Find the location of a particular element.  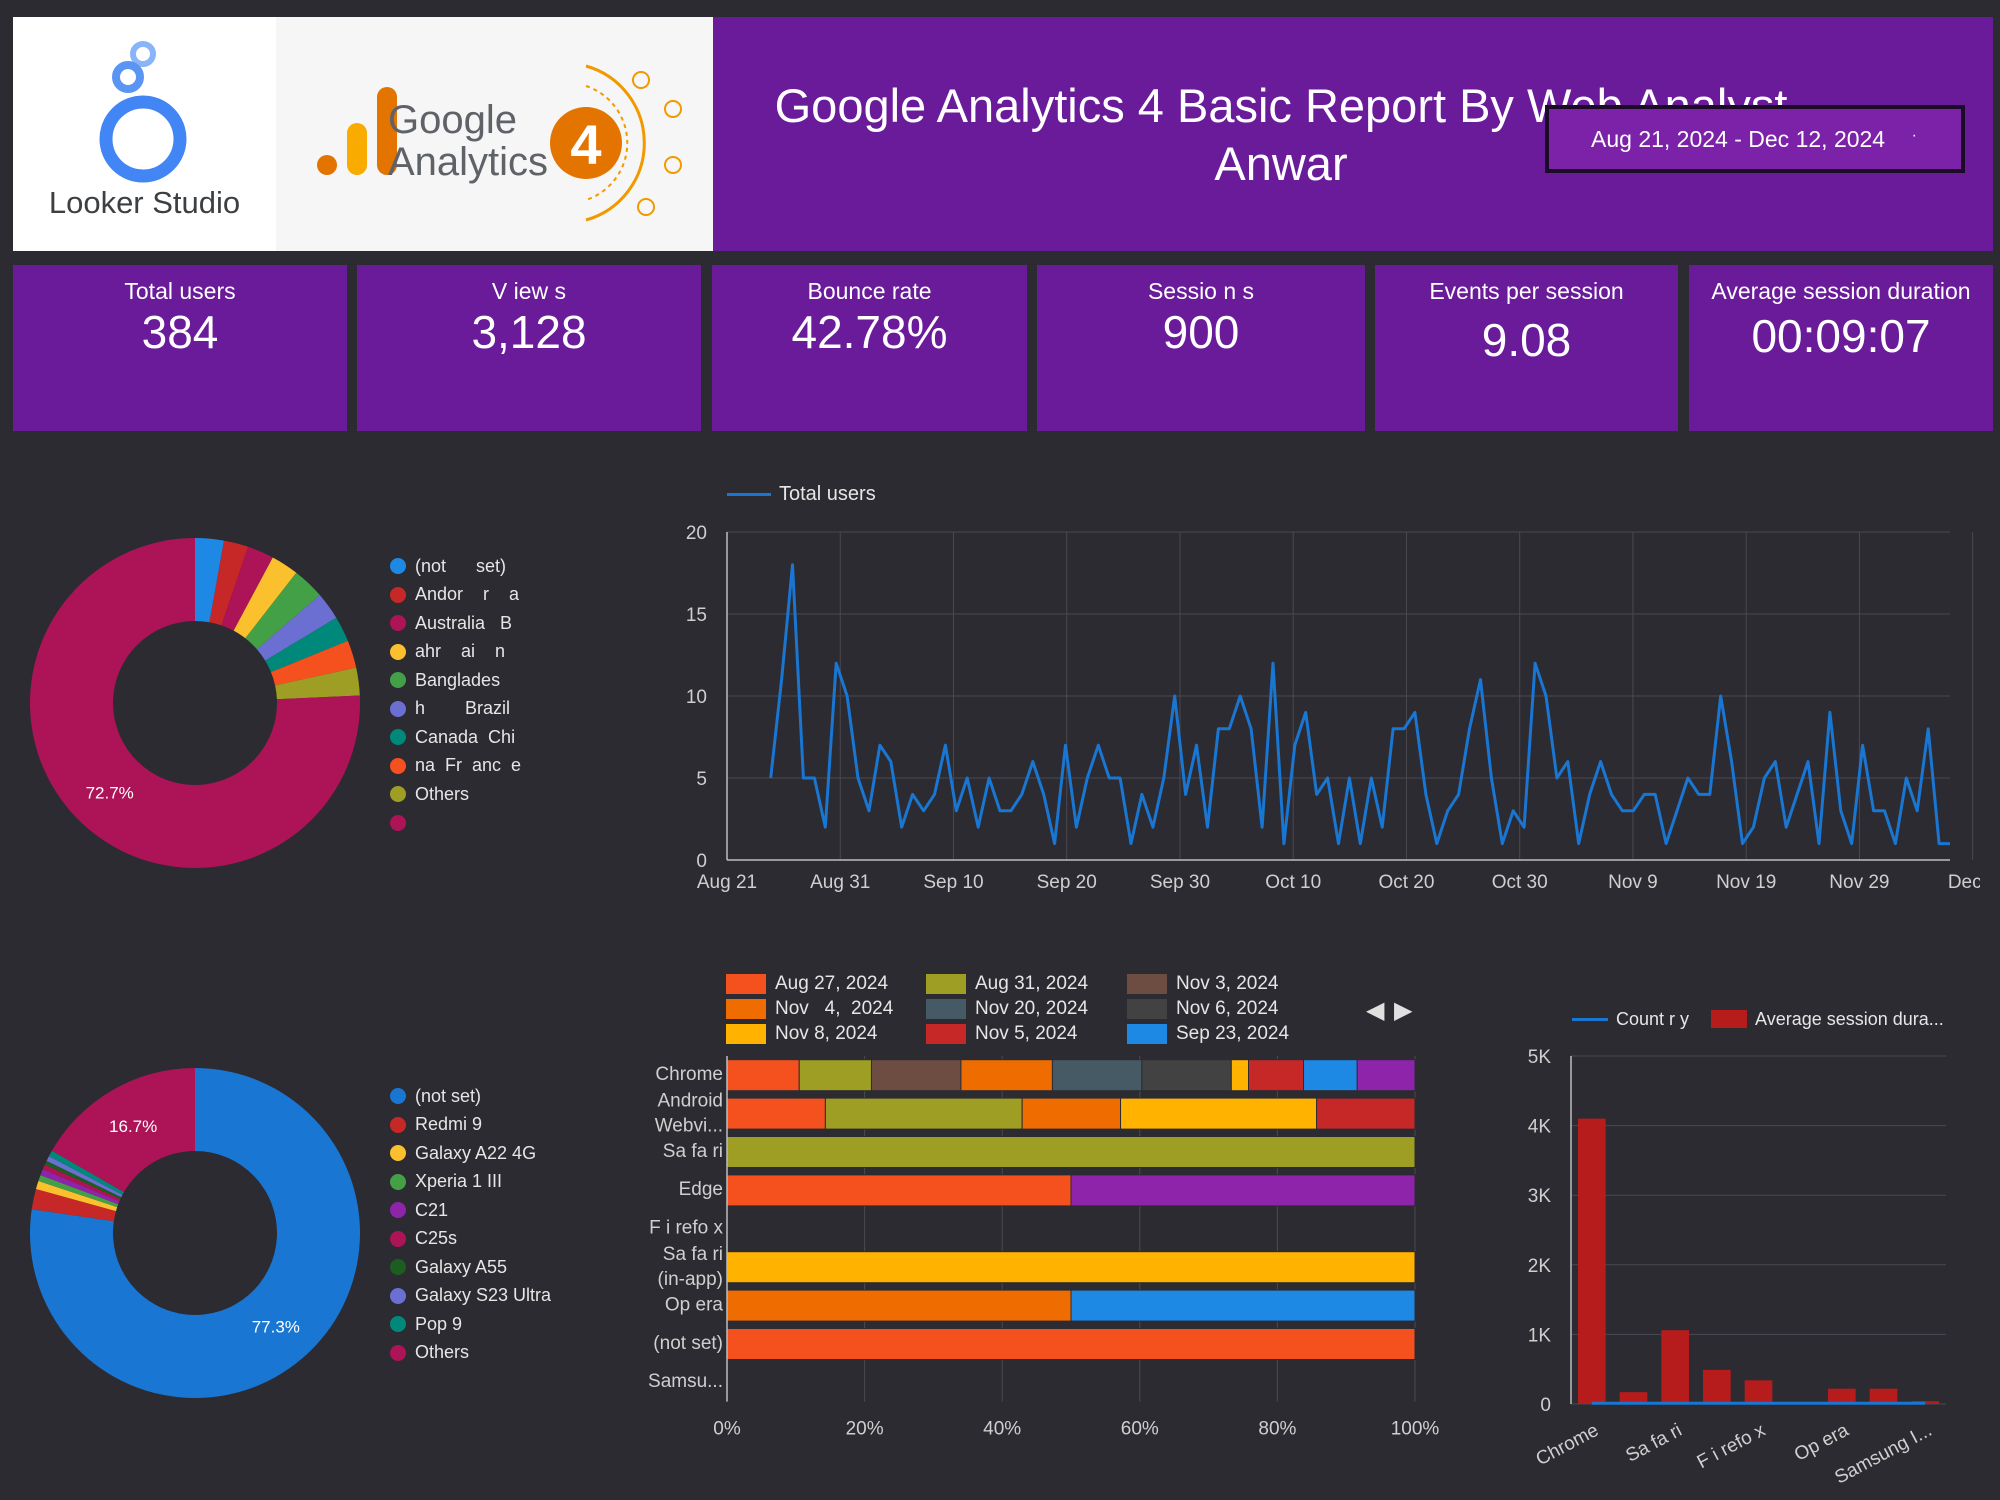

legend-label: Redmi 9 is located at coordinates (449, 1124).